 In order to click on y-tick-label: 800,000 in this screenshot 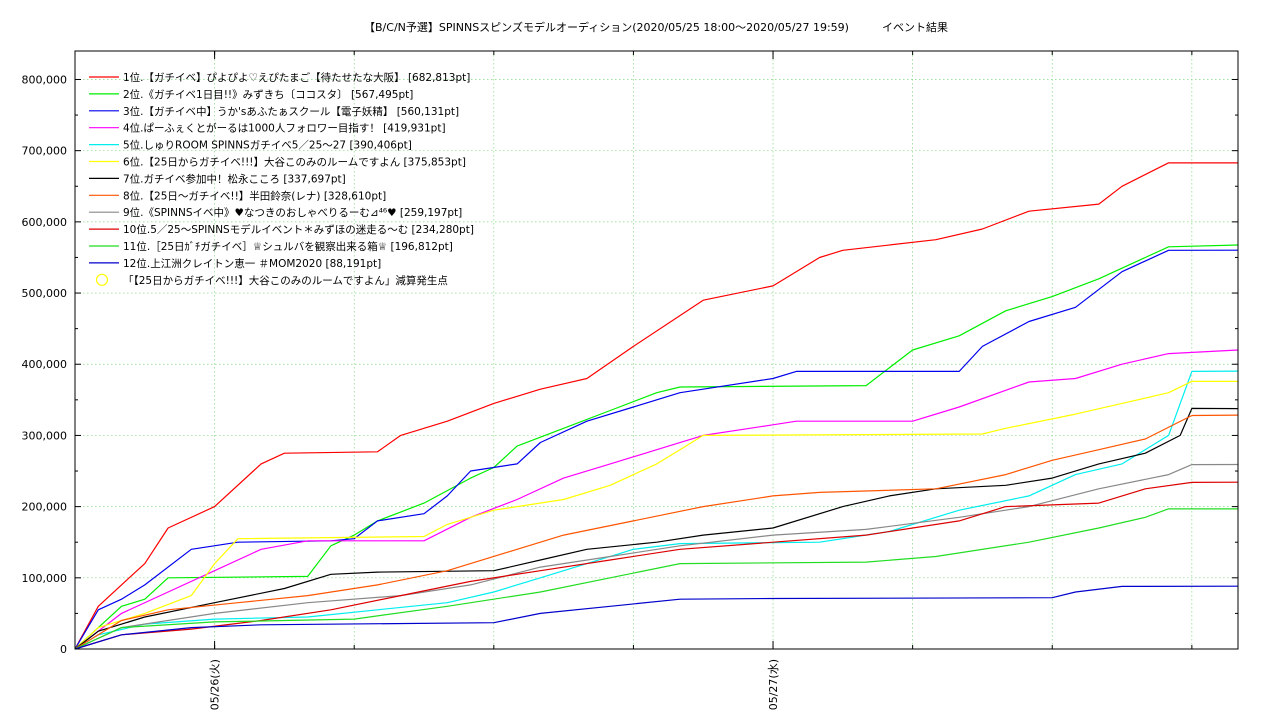, I will do `click(45, 79)`.